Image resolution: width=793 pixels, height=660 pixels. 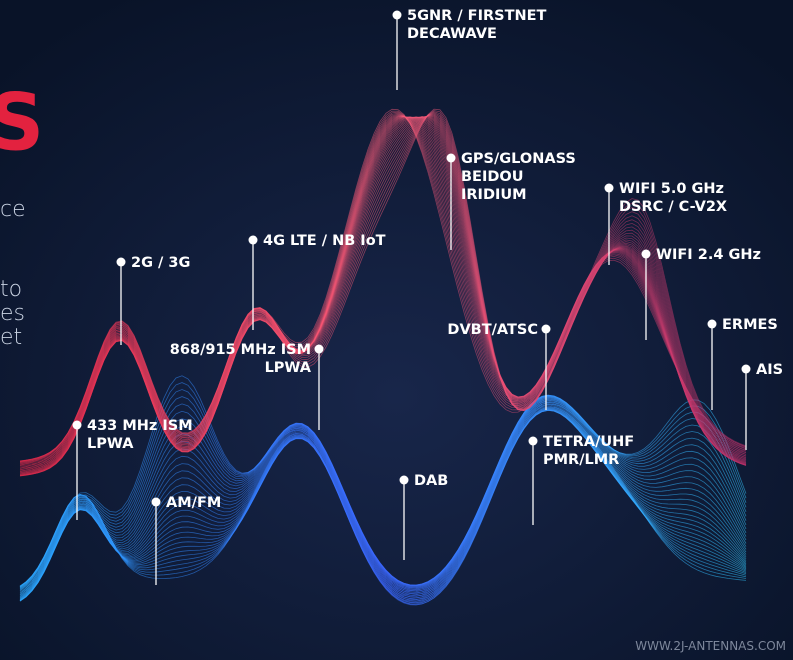 I want to click on brand-fragment: es, so click(x=12, y=313).